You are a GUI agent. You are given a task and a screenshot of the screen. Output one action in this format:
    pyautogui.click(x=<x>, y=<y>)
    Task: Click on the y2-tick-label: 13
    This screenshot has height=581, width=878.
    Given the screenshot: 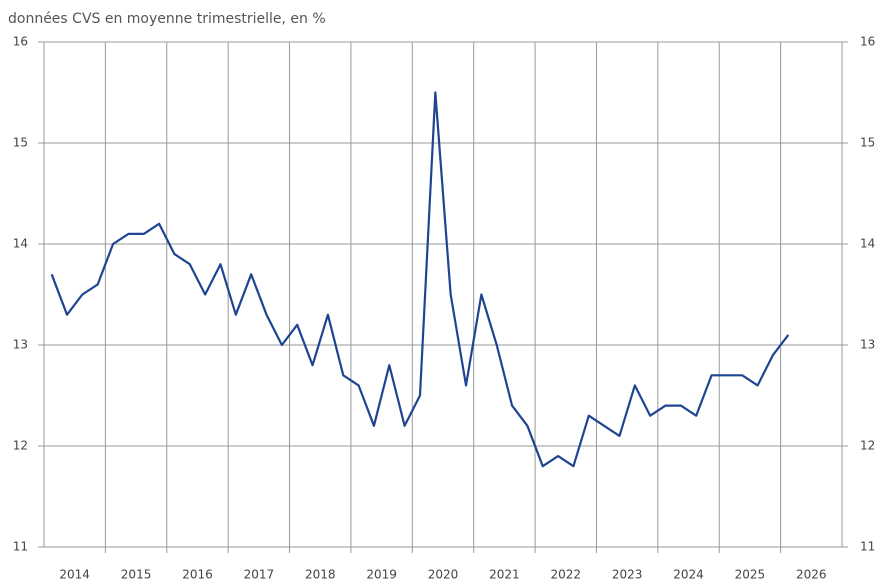 What is the action you would take?
    pyautogui.click(x=867, y=345)
    